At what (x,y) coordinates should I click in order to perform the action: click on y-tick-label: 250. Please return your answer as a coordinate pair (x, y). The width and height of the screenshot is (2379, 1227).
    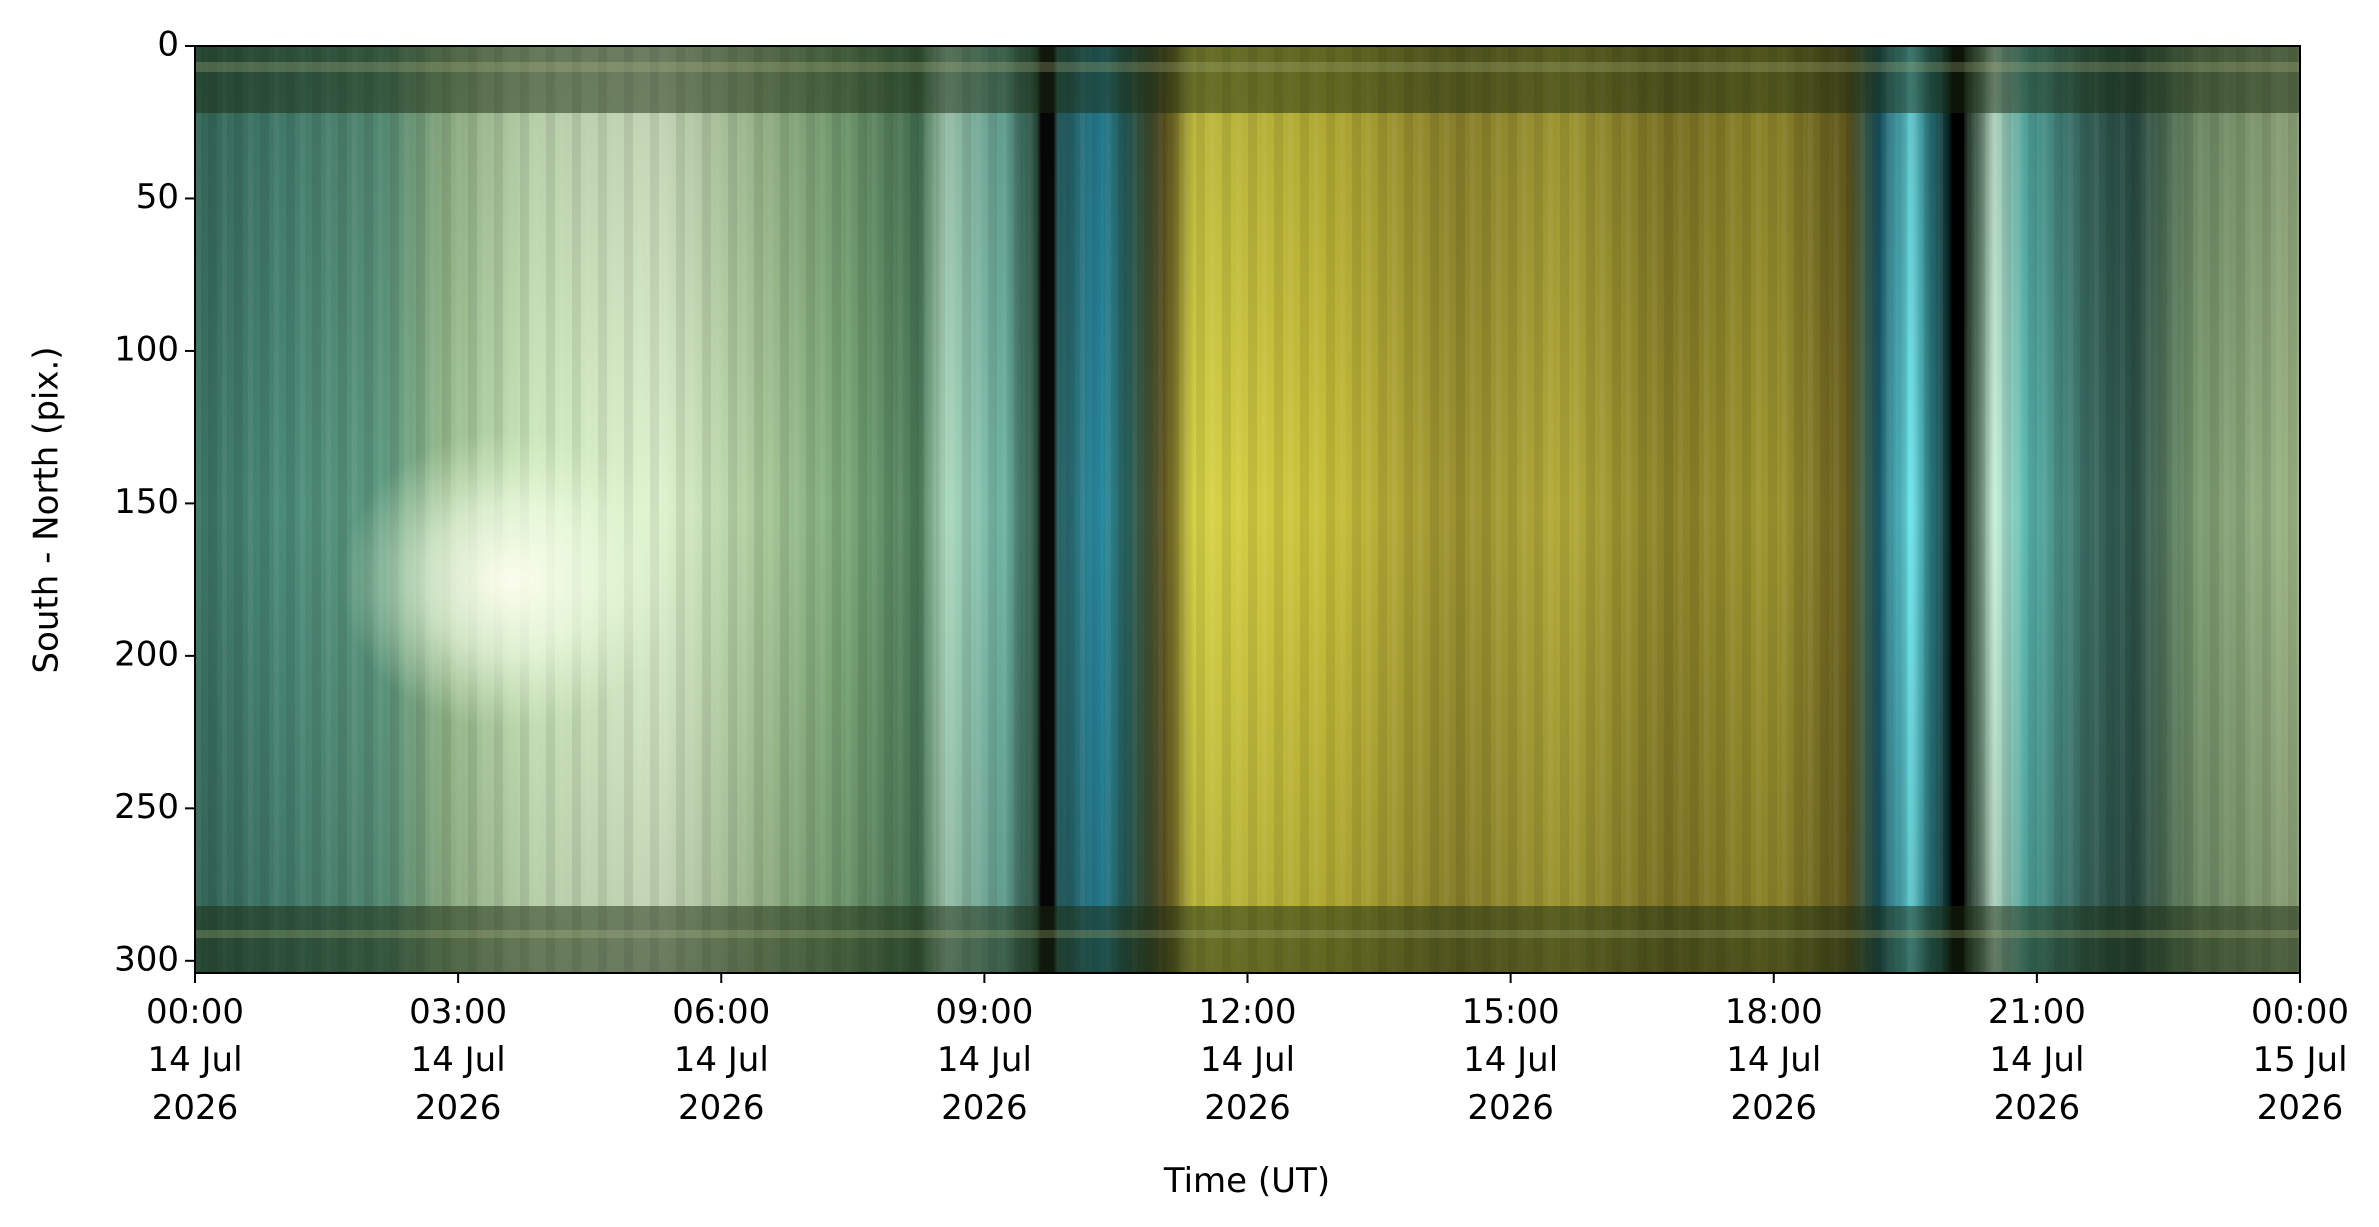
    Looking at the image, I should click on (146, 807).